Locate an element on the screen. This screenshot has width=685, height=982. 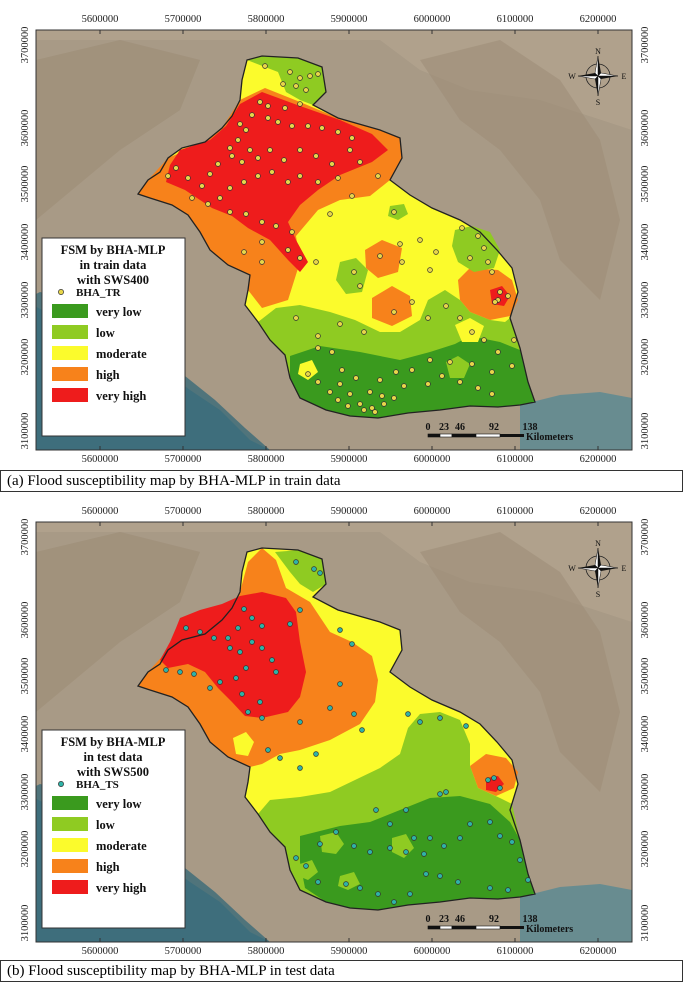
legend-point-label: BHA_TS is located at coordinates (97, 785).